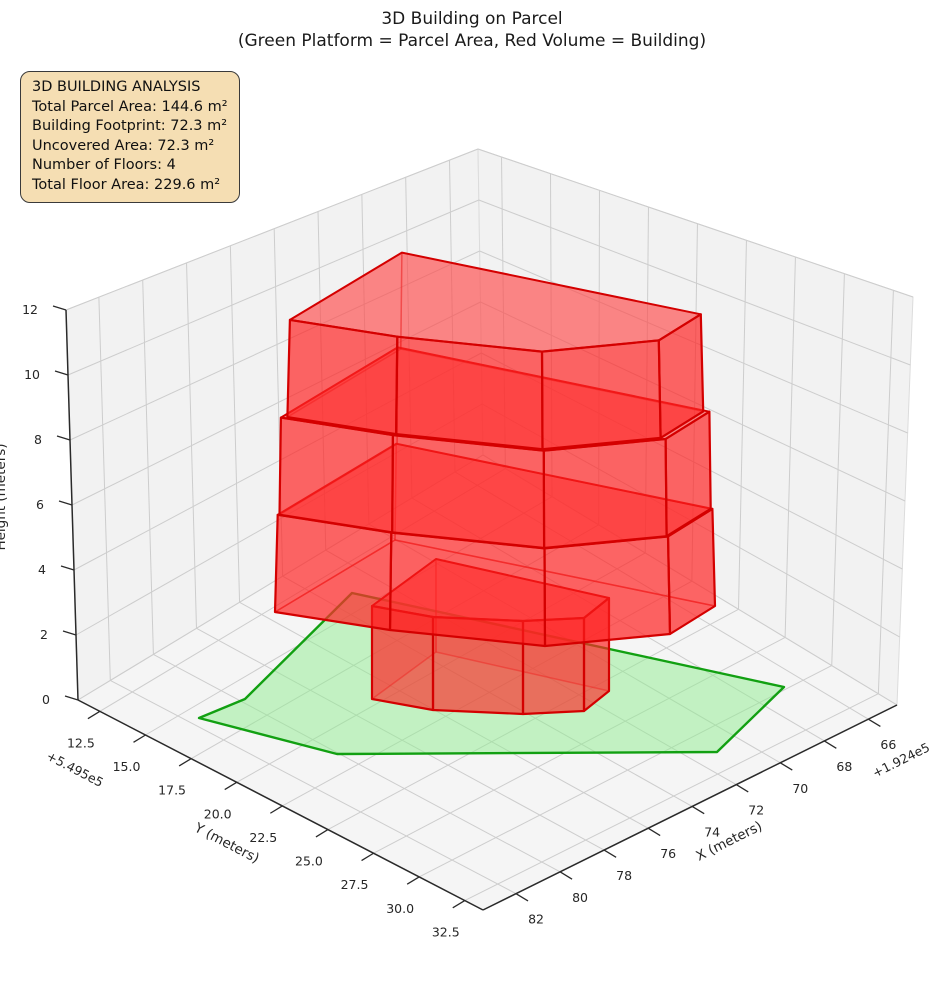 This screenshot has height=992, width=944. I want to click on y-axis-offset-label: +5.495e5, so click(75, 769).